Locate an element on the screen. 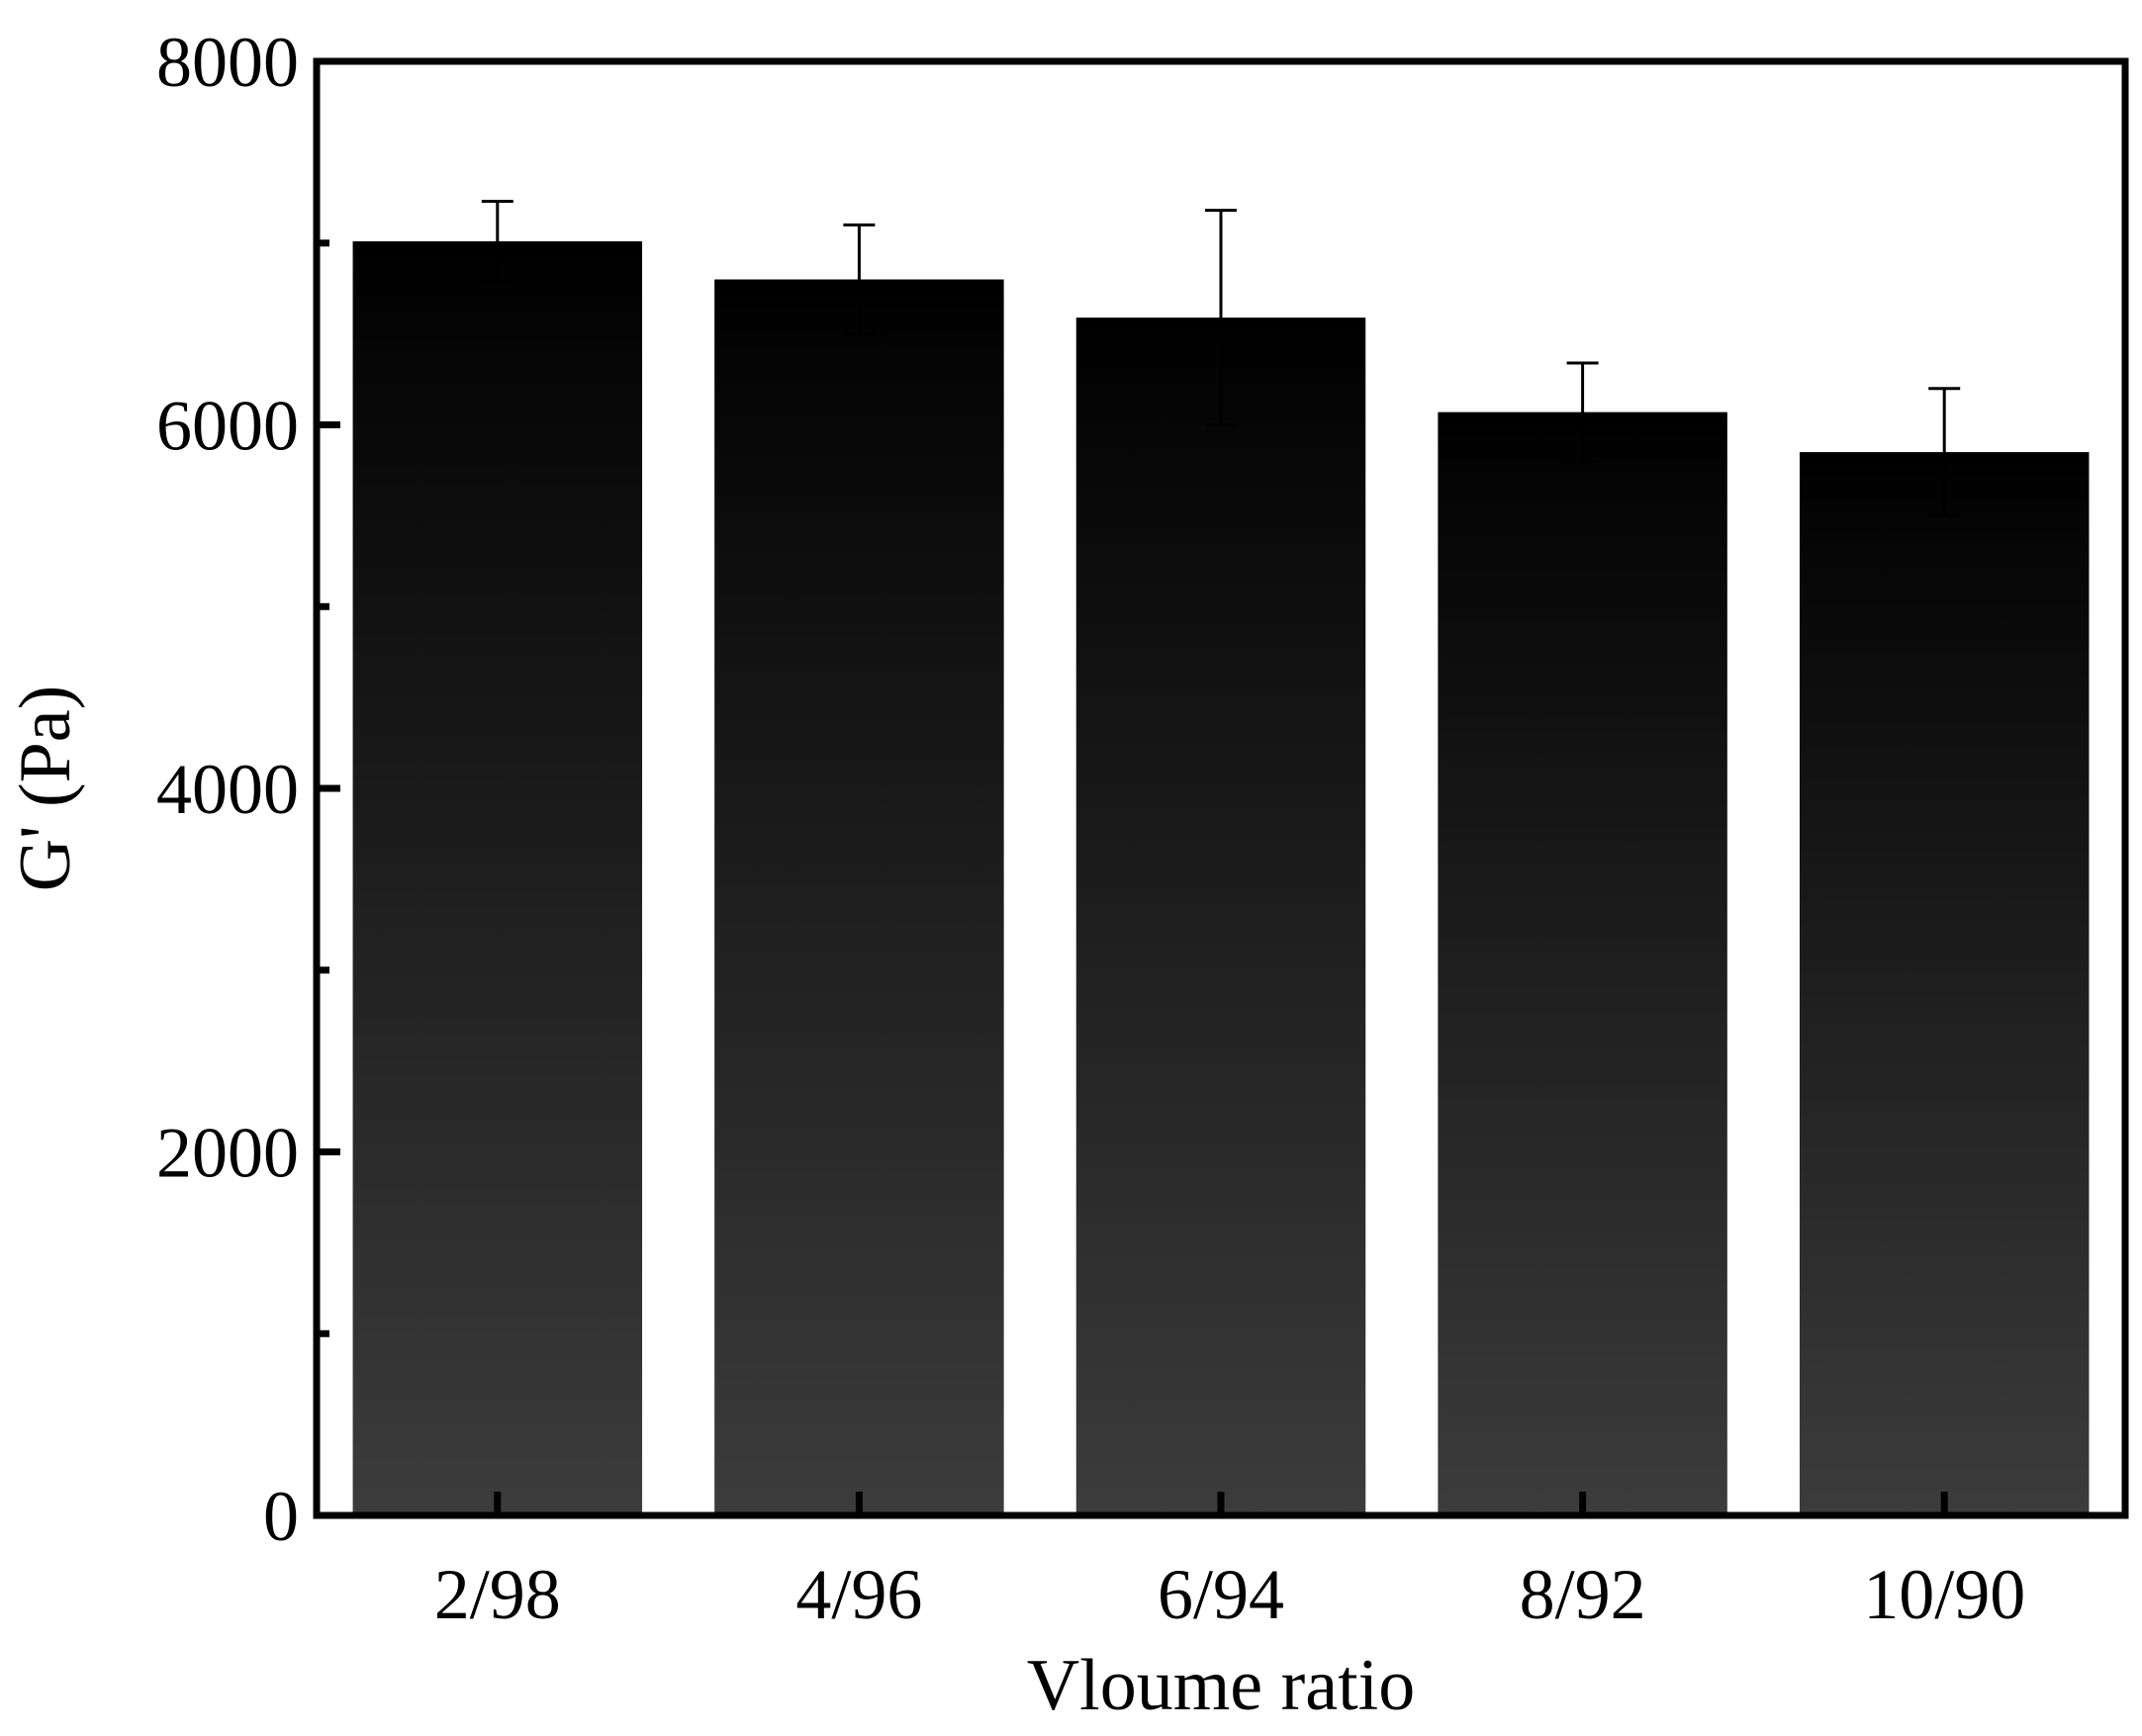  x-tick-label-5: 10/90 is located at coordinates (1944, 1594).